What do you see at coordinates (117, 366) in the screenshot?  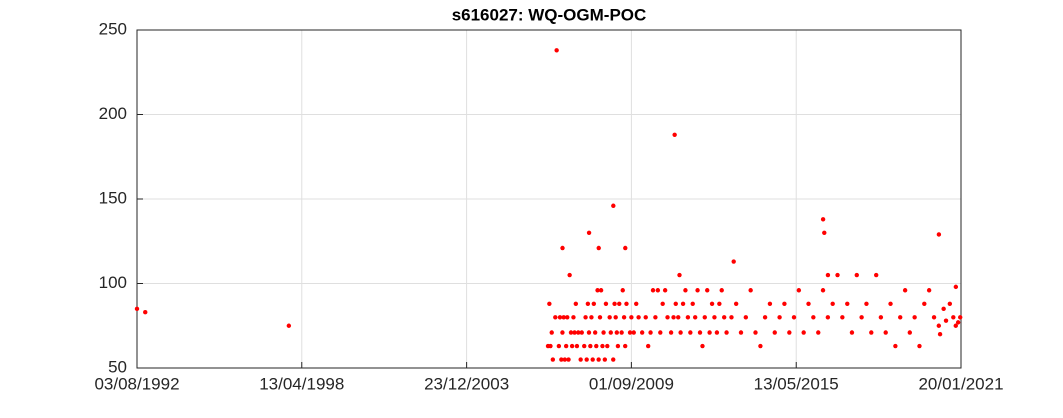 I see `y-tick-label: 50` at bounding box center [117, 366].